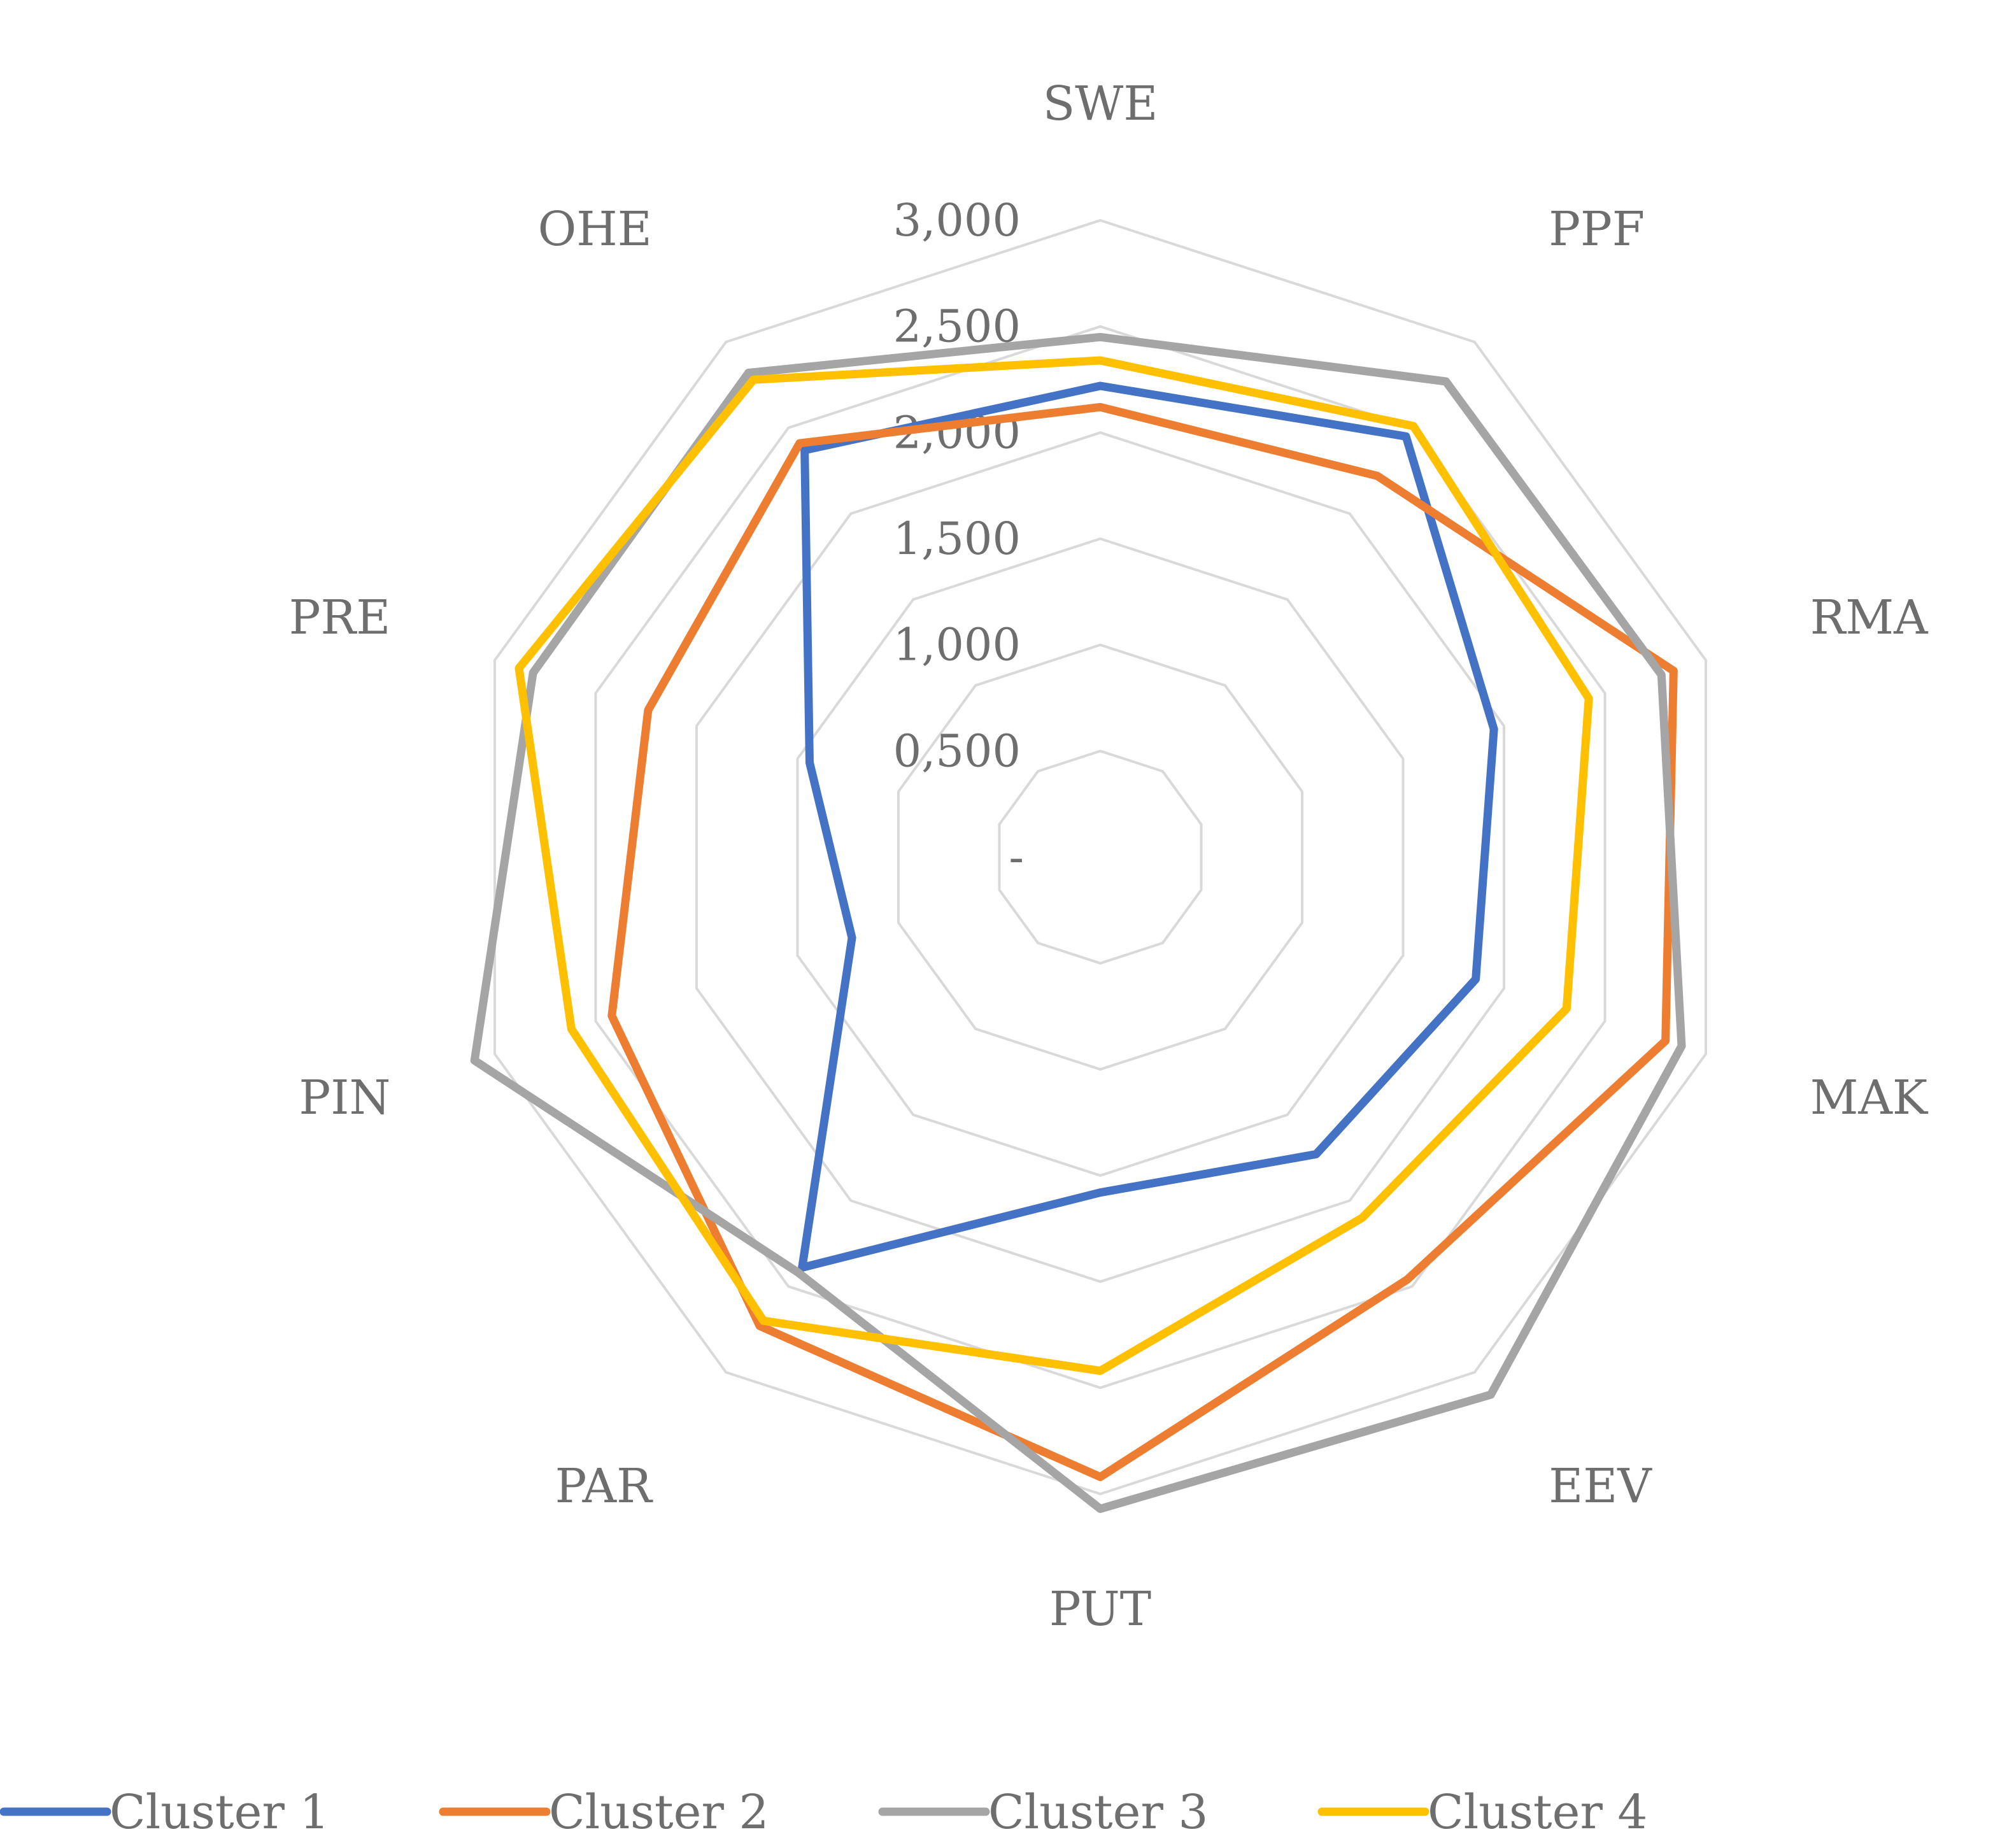 This screenshot has width=1993, height=1848. I want to click on tick-label: 1,000, so click(957, 645).